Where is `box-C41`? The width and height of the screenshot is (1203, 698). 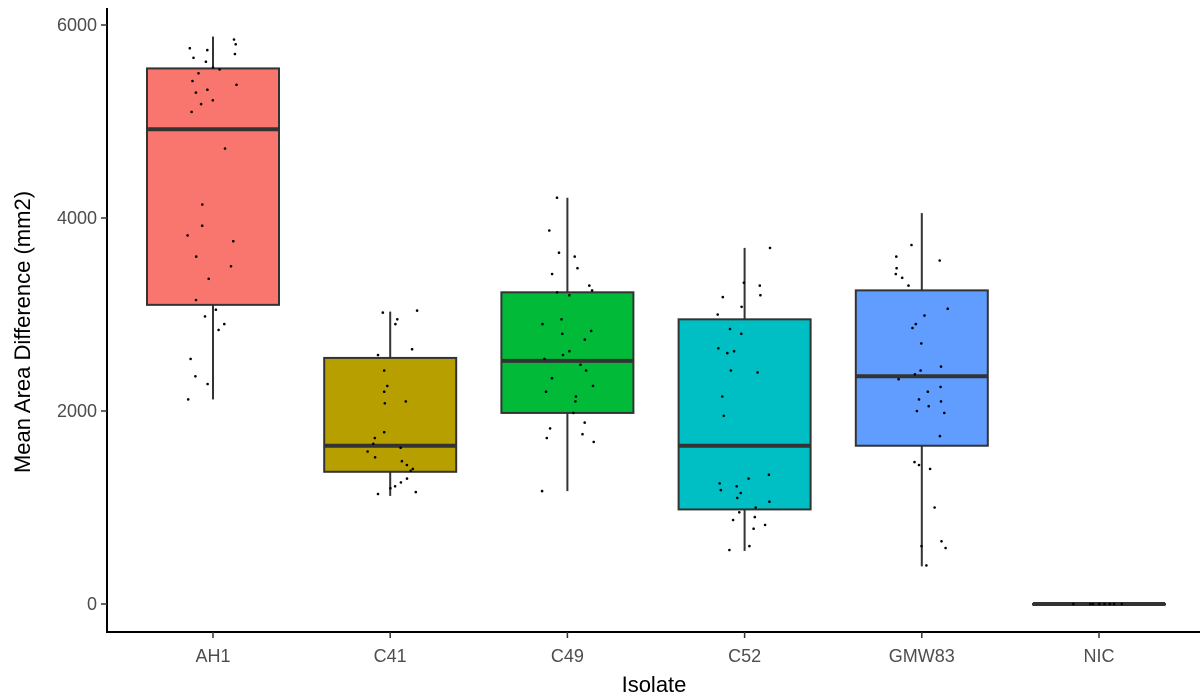 box-C41 is located at coordinates (390, 403).